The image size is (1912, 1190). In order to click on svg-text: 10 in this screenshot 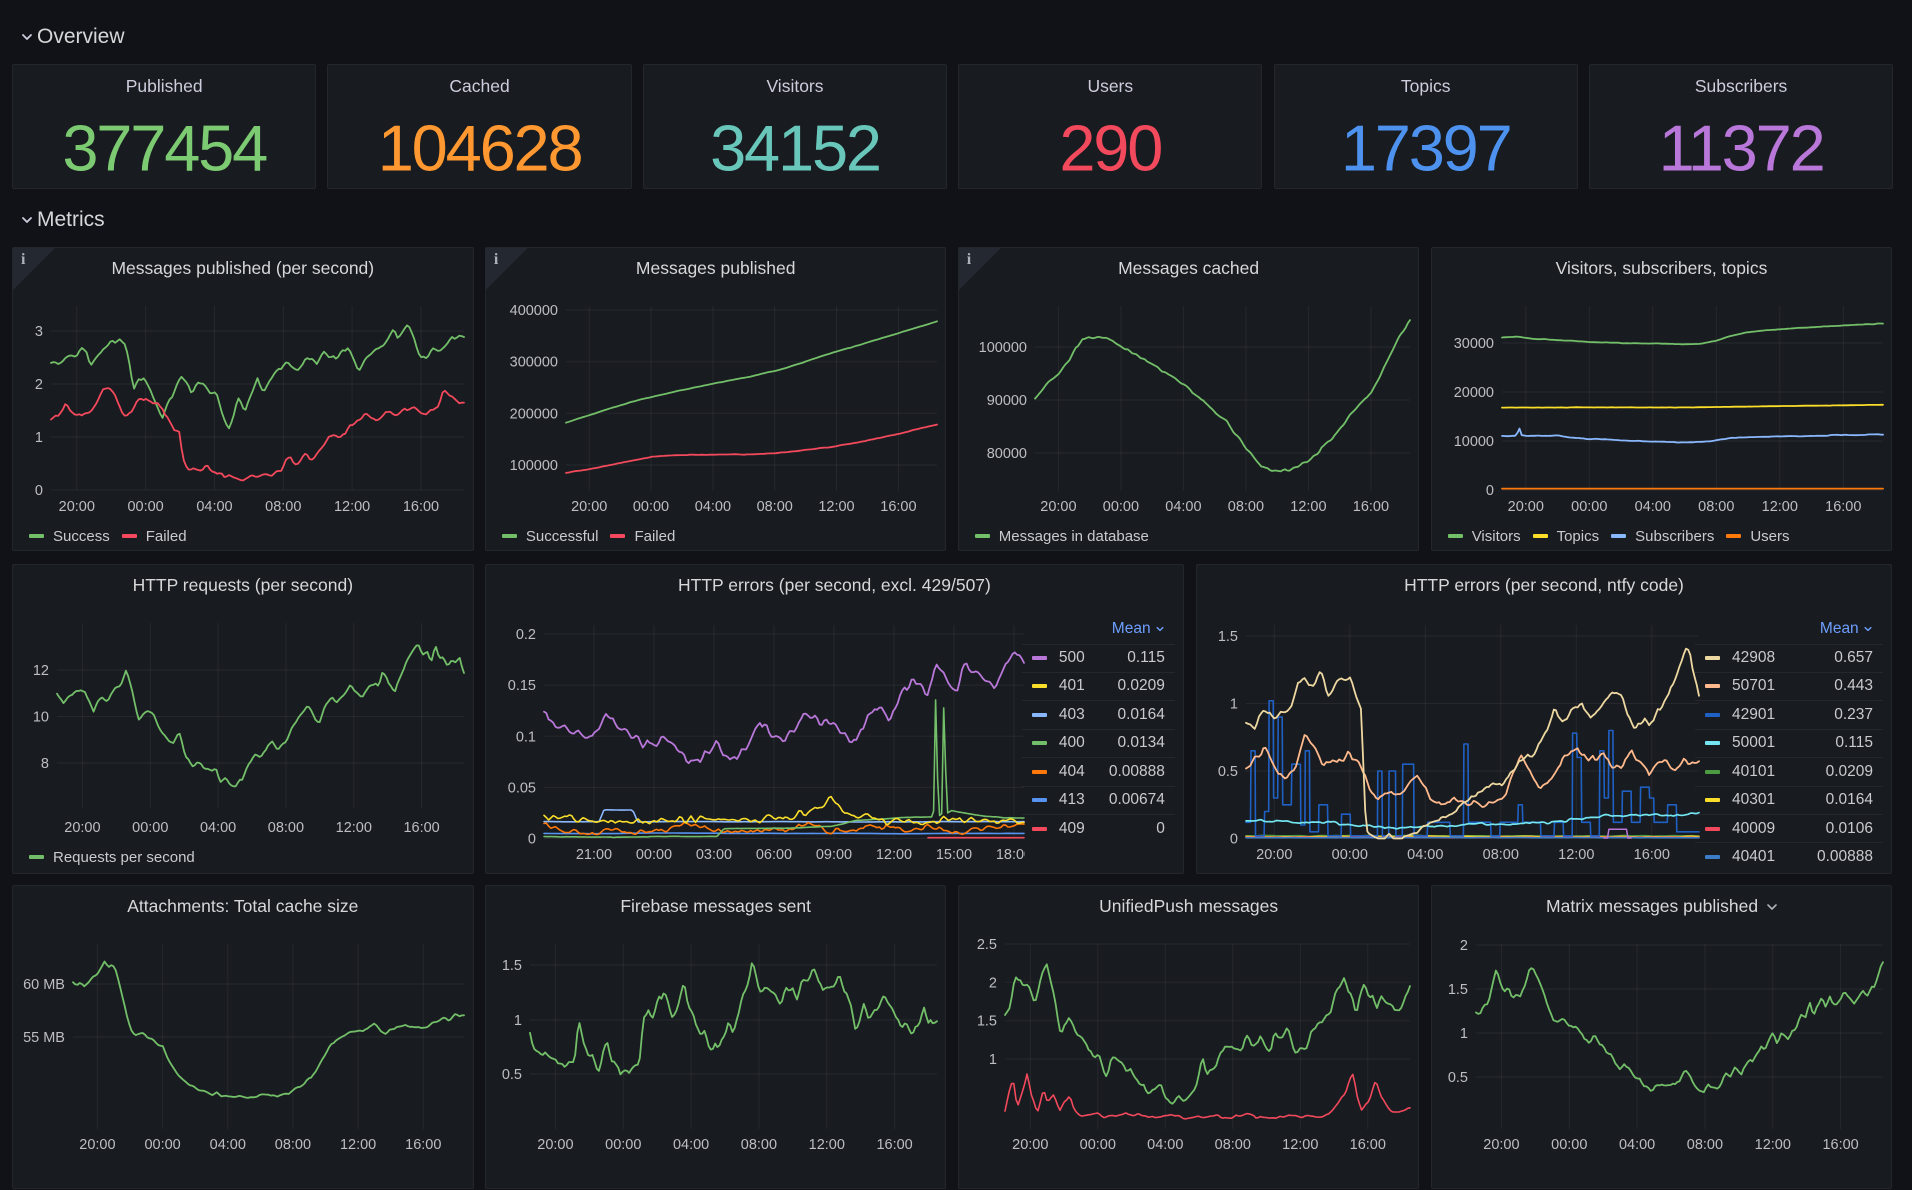, I will do `click(41, 718)`.